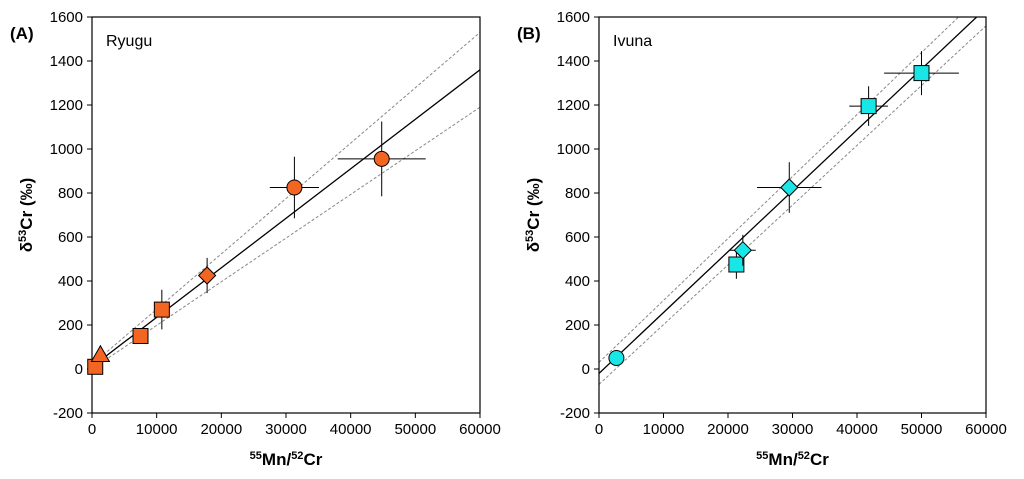 The height and width of the screenshot is (479, 1024). I want to click on panel-title: Ryugu, so click(129, 41).